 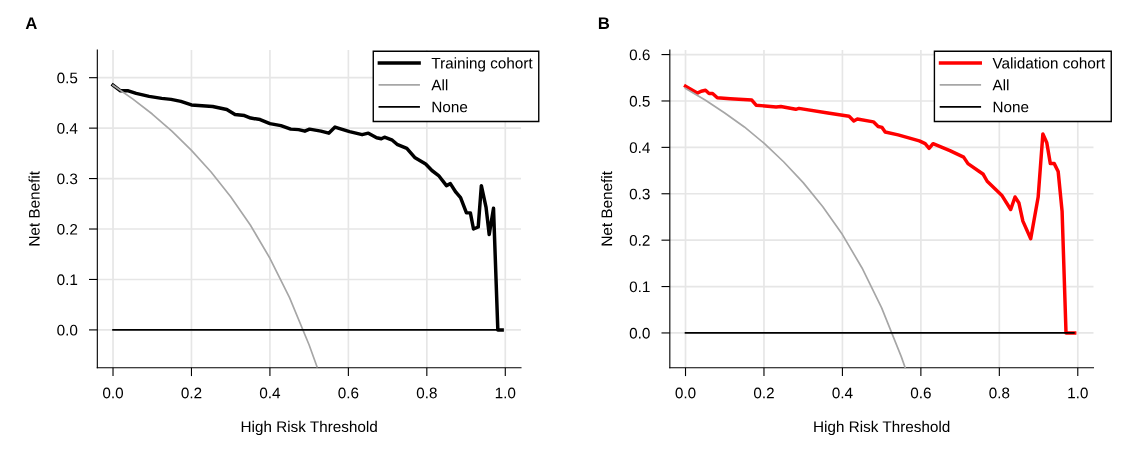 I want to click on chart-title: A, so click(x=31, y=23).